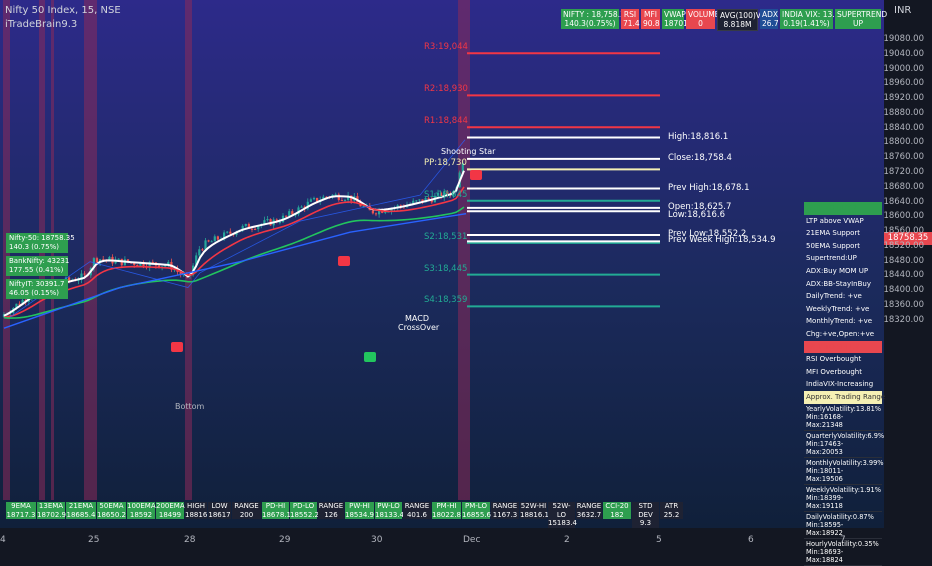 The image size is (932, 566). I want to click on price-tick: 18440.00, so click(903, 275).